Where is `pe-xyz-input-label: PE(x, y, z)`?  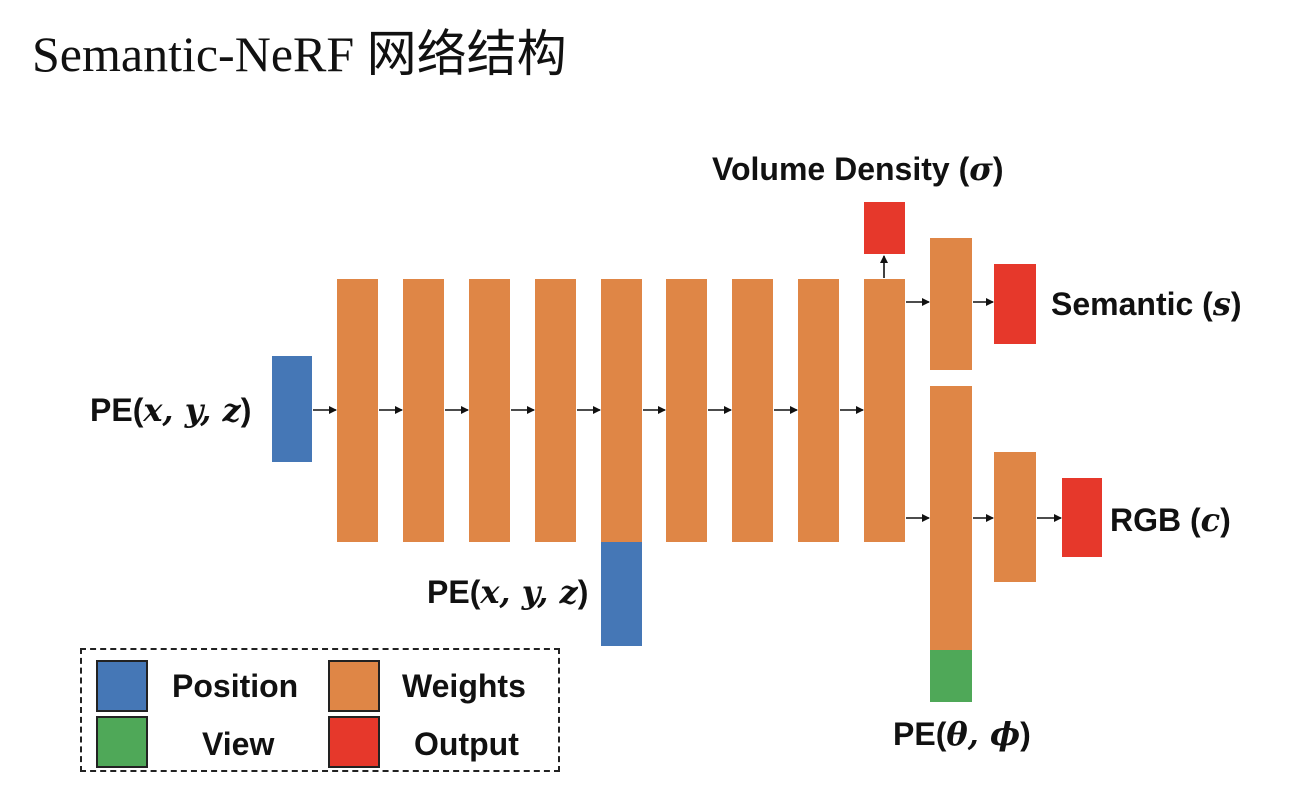
pe-xyz-input-label: PE(x, y, z) is located at coordinates (170, 410).